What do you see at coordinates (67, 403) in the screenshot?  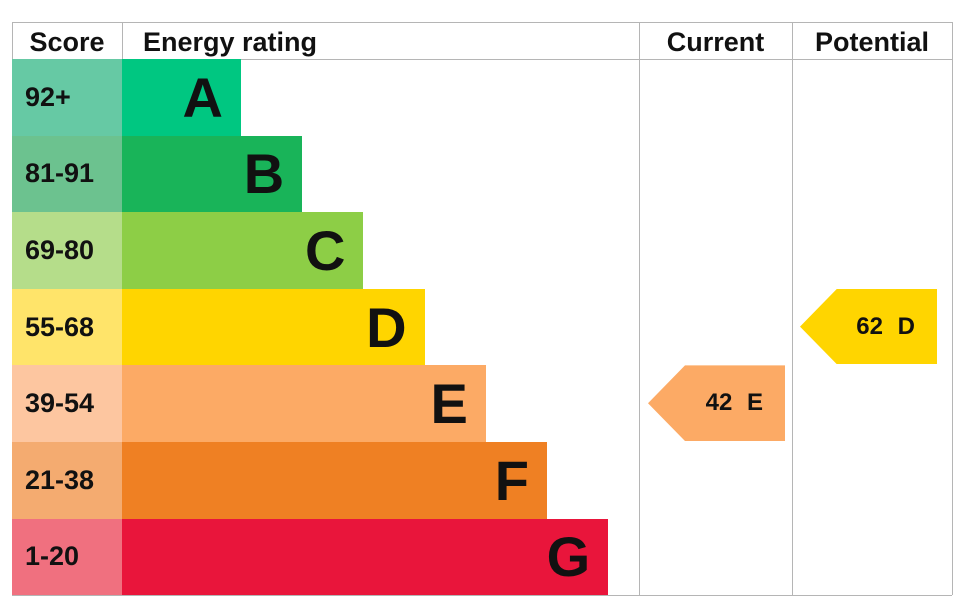 I see `score-range-e: 39-54` at bounding box center [67, 403].